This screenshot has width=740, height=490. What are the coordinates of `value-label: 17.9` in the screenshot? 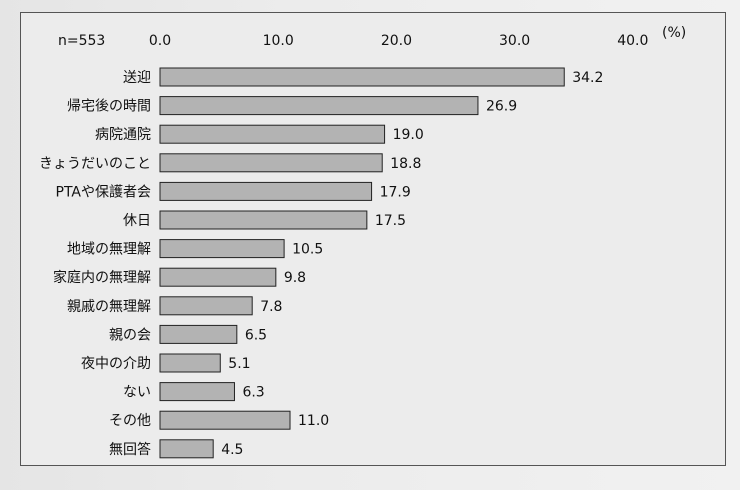 It's located at (395, 192).